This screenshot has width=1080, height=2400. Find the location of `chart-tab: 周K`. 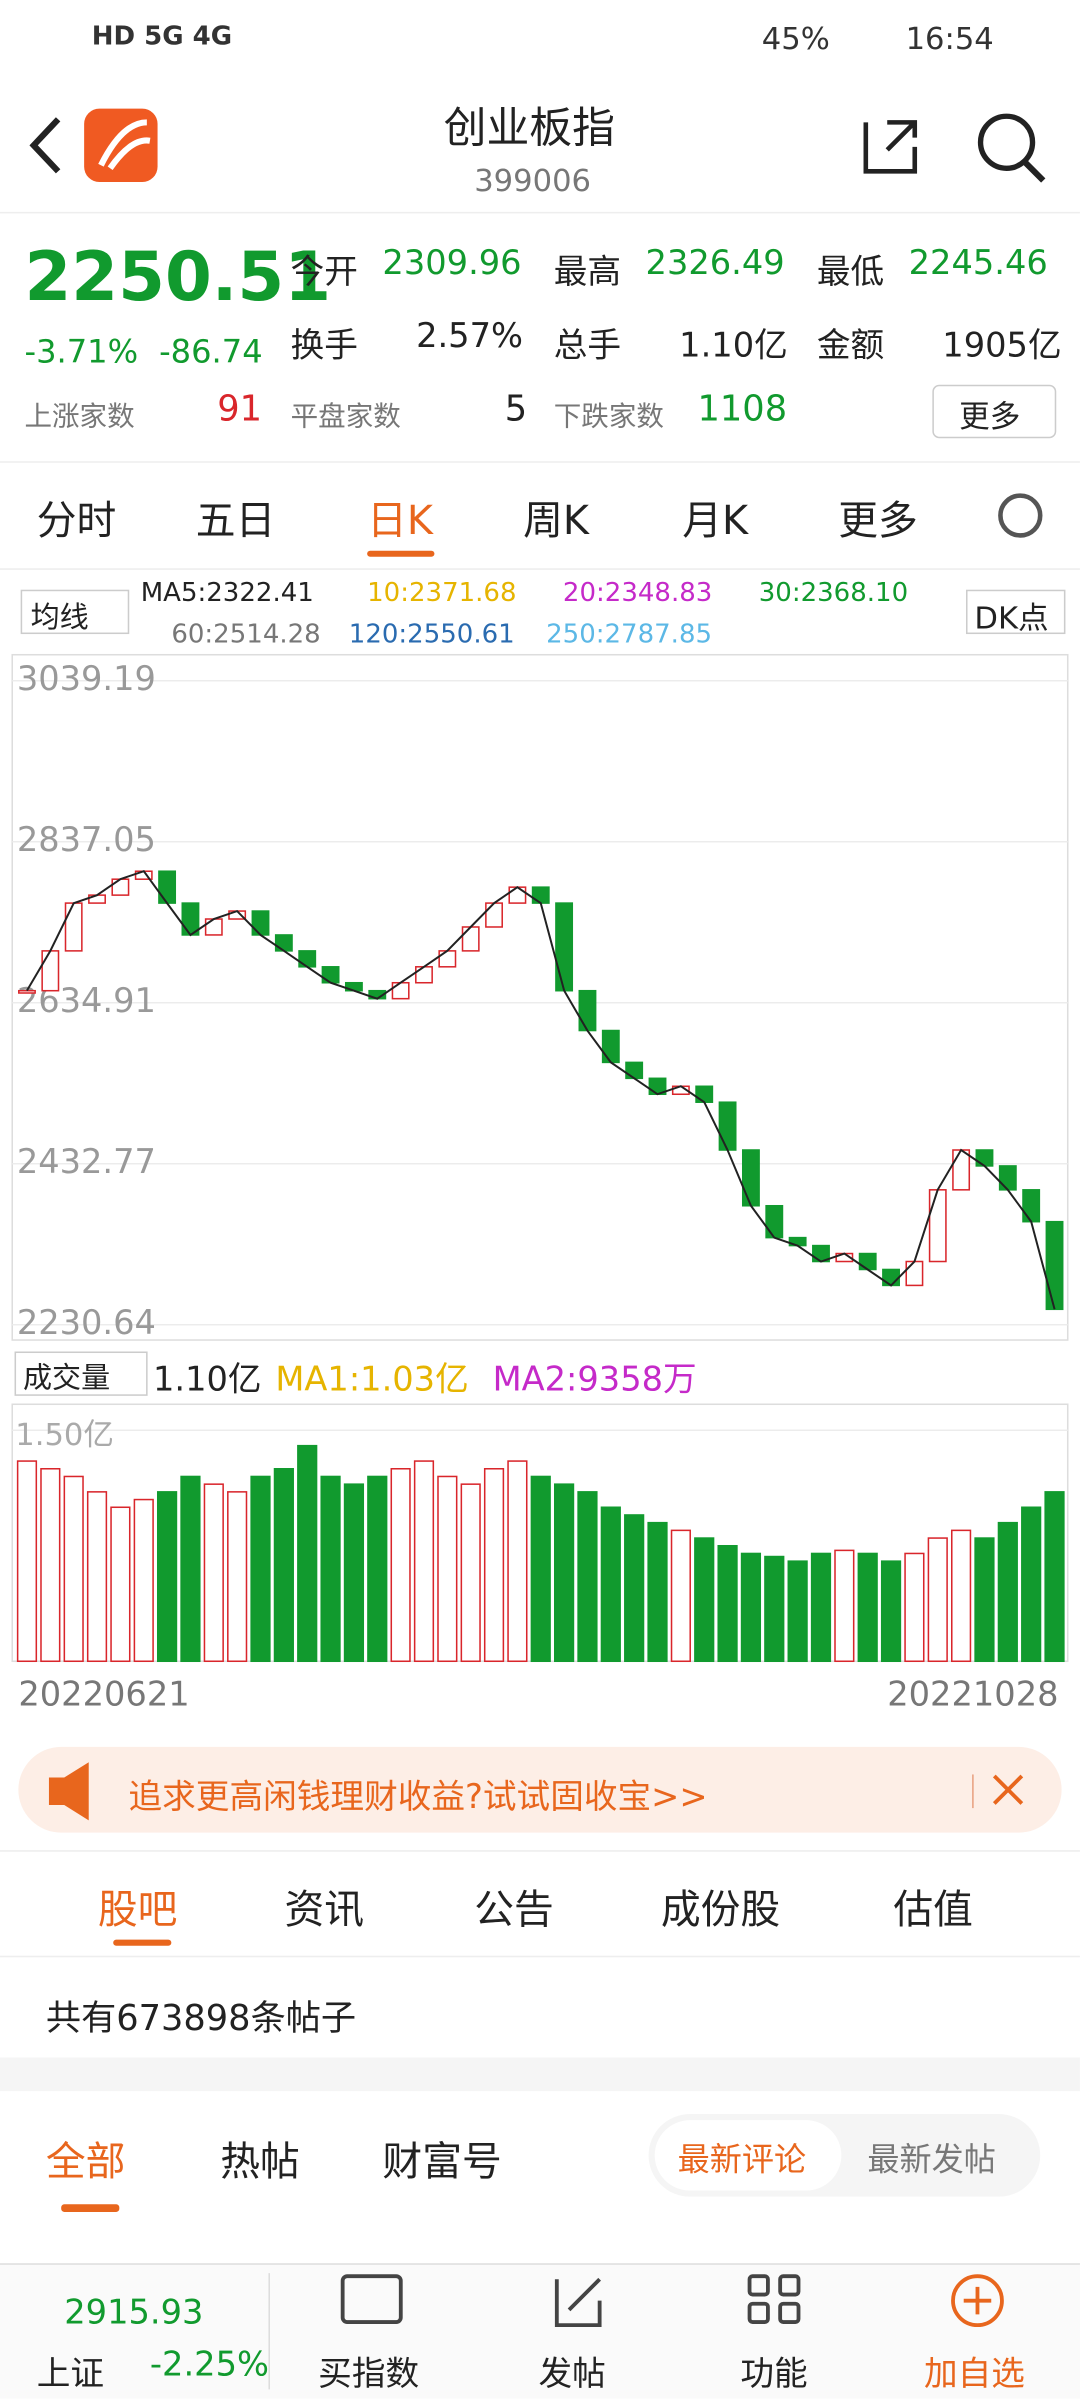

chart-tab: 周K is located at coordinates (556, 521).